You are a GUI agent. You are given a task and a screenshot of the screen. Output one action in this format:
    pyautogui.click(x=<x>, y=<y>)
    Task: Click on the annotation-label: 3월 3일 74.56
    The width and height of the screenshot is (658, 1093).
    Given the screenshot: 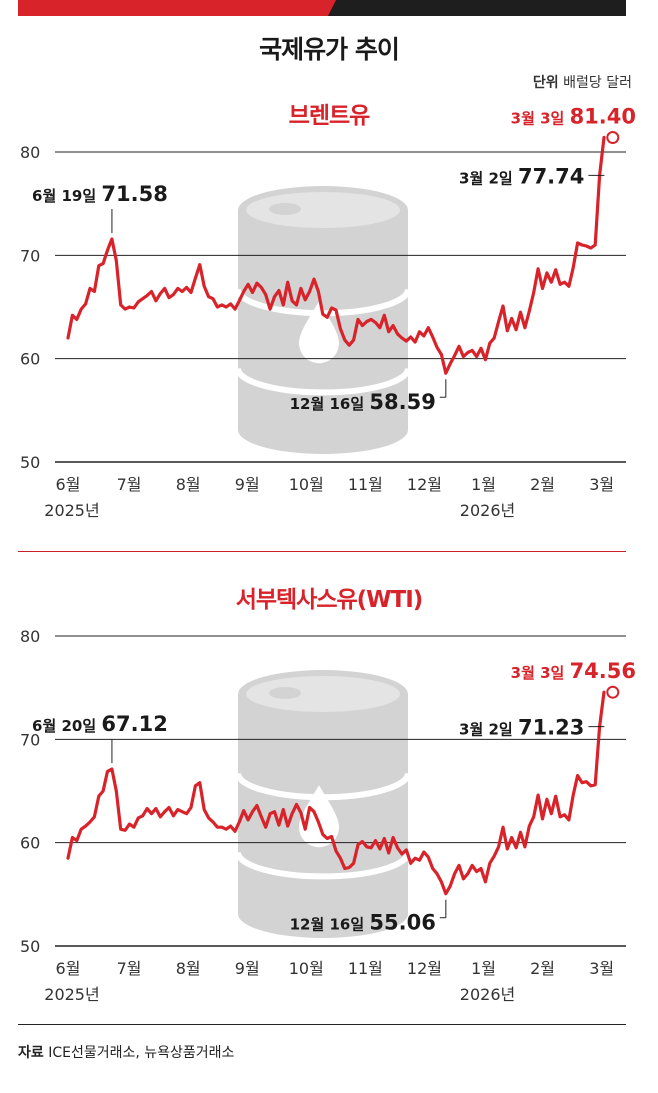 What is the action you would take?
    pyautogui.click(x=573, y=671)
    